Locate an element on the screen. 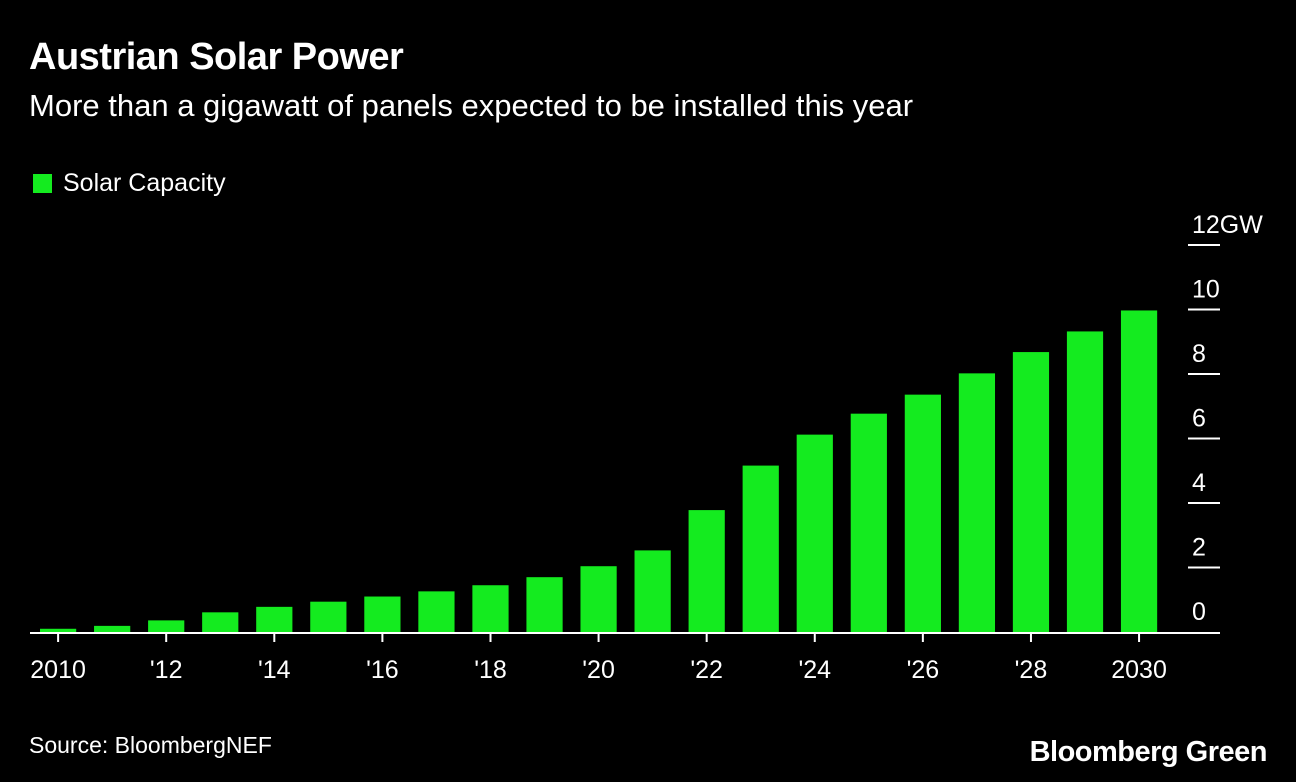 The height and width of the screenshot is (782, 1296). bar-2029 is located at coordinates (1085, 481).